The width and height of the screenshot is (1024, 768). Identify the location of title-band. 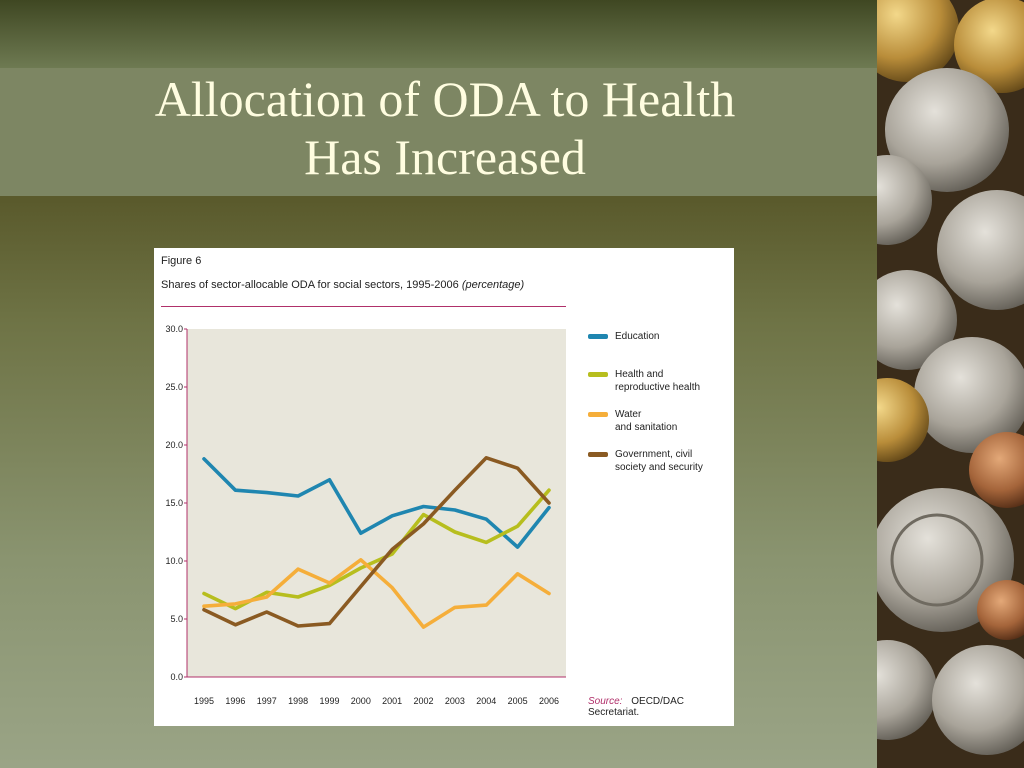
(438, 132).